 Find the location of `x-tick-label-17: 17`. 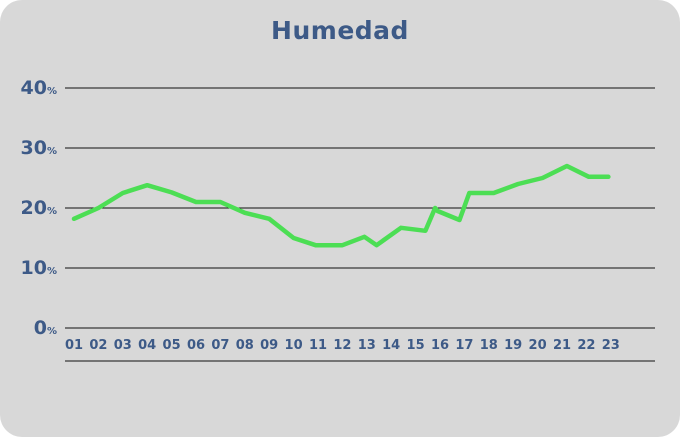

x-tick-label-17: 17 is located at coordinates (464, 345).